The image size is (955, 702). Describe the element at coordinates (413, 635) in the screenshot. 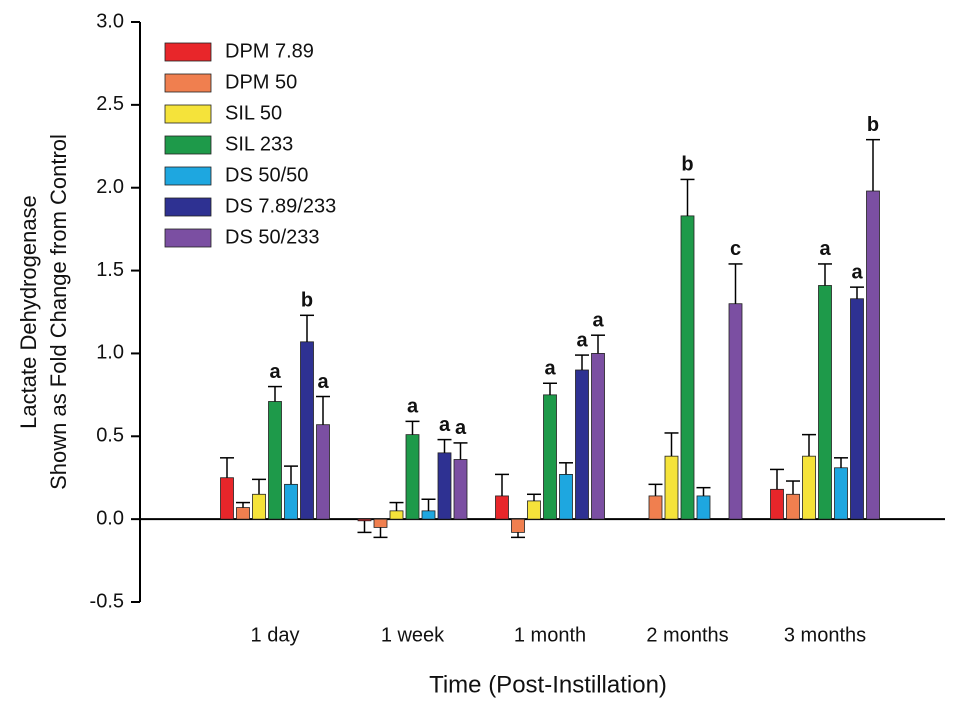

I see `x-tick-label: 1 week` at that location.